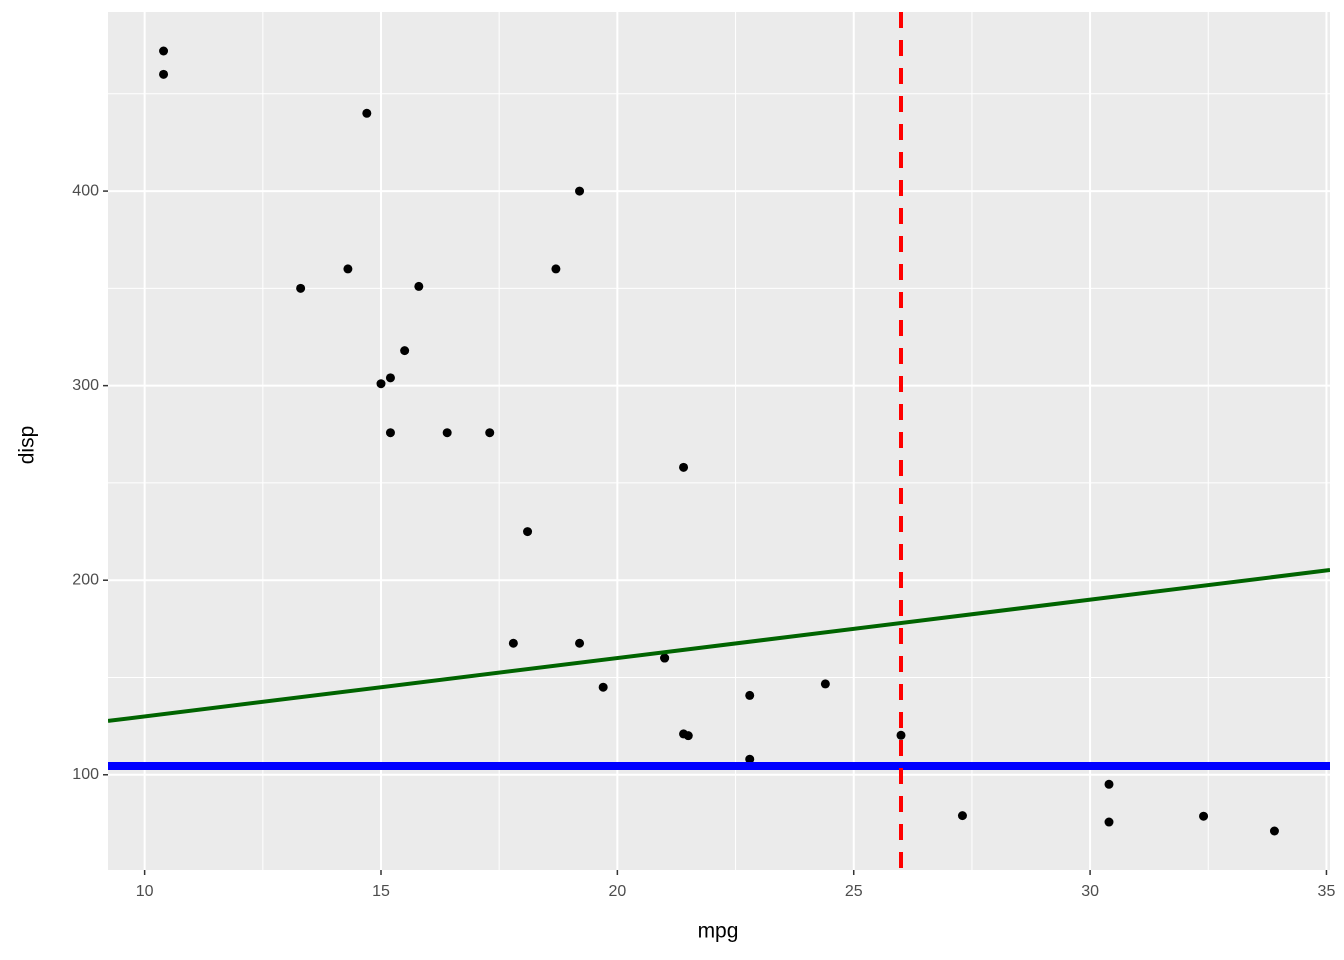 The height and width of the screenshot is (960, 1344). What do you see at coordinates (85, 579) in the screenshot?
I see `y-tick-label: 200` at bounding box center [85, 579].